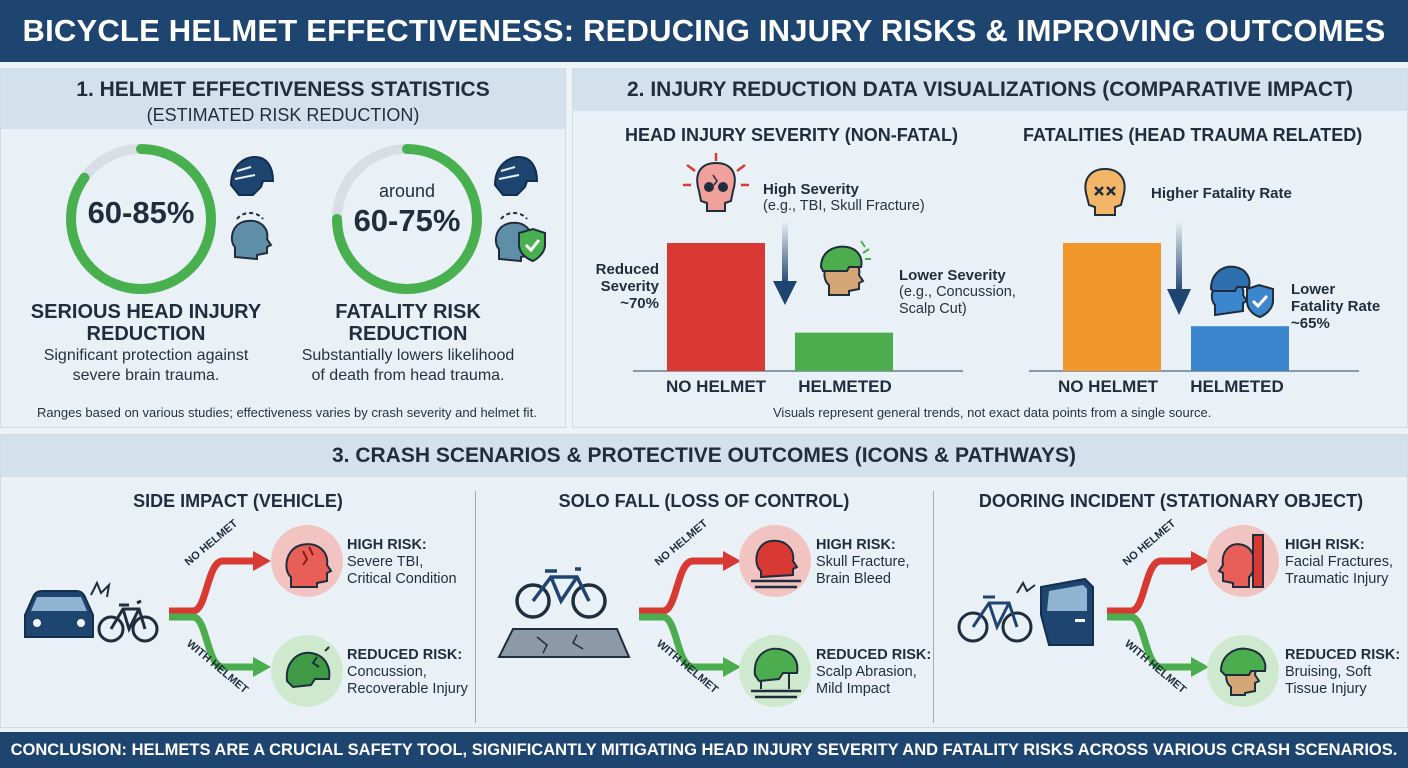  I want to click on reduced-severity-annotation: Reduced Severity ~70%, so click(627, 286).